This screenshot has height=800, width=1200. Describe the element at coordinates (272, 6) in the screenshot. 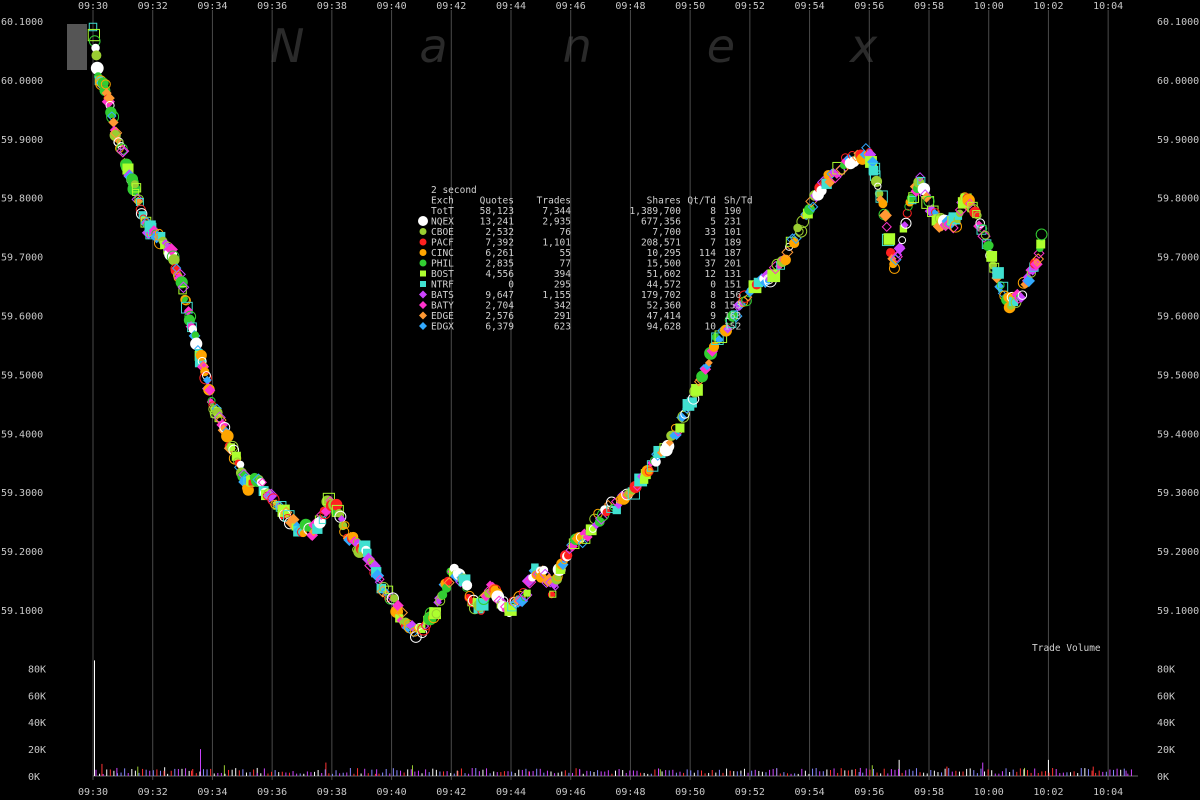

I see `x-tick-label-top: 09:36` at that location.